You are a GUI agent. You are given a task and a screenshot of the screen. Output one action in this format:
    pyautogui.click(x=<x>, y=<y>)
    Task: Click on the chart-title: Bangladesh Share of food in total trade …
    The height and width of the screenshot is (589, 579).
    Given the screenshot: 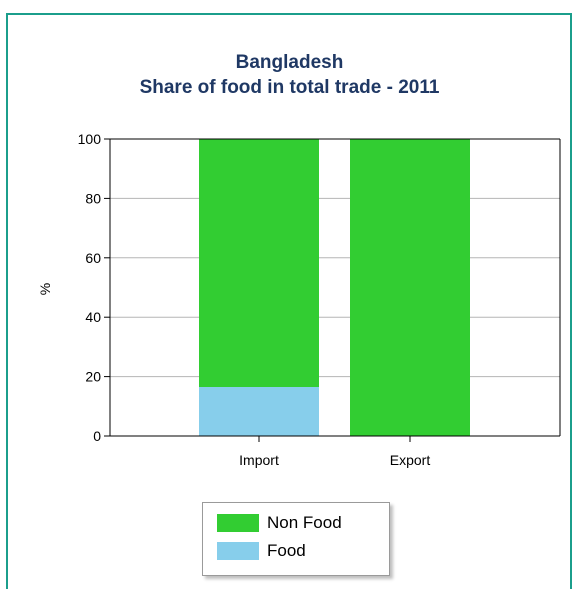 What is the action you would take?
    pyautogui.click(x=289, y=75)
    